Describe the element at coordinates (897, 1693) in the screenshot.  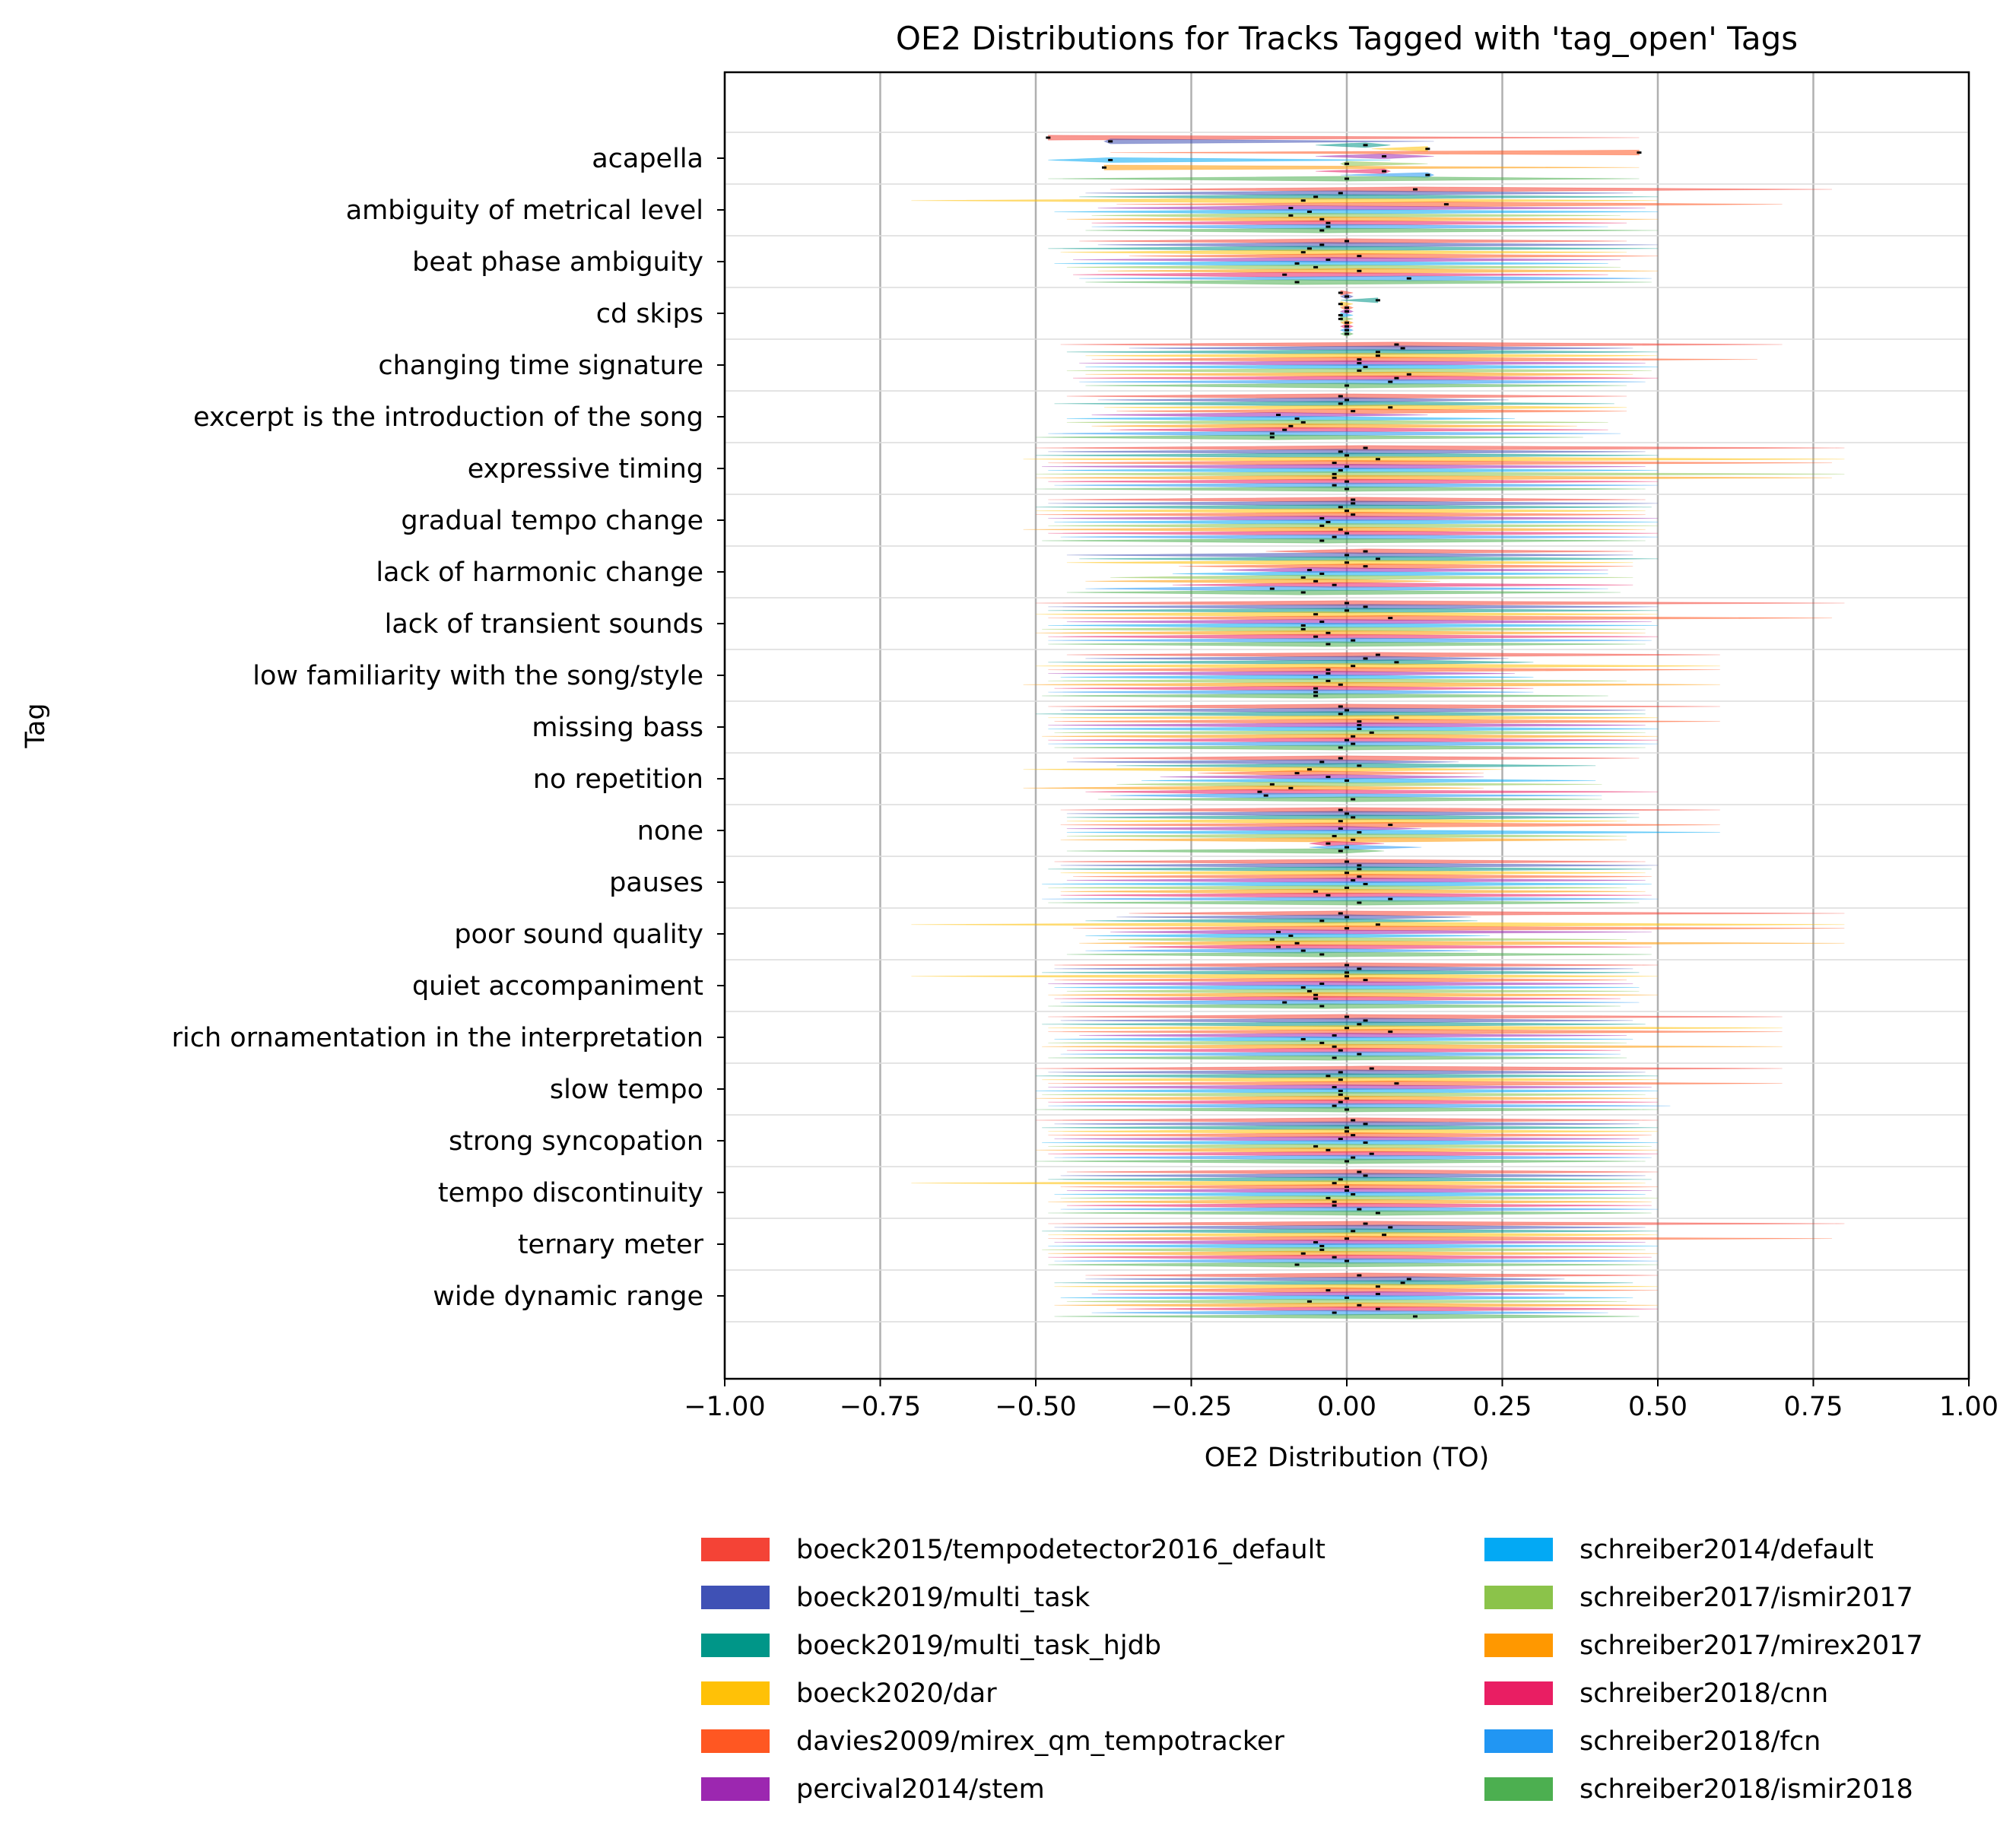
I see `legend-label: boeck2020/dar` at that location.